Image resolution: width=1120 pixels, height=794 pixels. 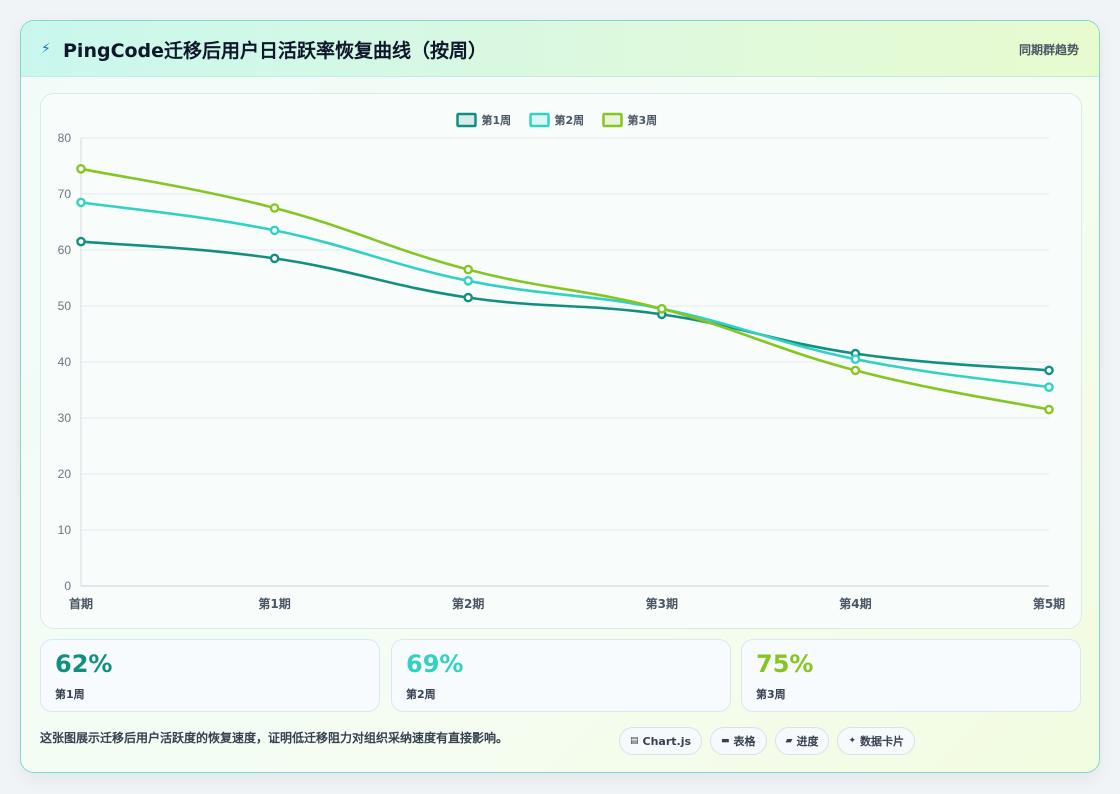 I want to click on cohort-tag: 同期群趋势, so click(x=1048, y=50).